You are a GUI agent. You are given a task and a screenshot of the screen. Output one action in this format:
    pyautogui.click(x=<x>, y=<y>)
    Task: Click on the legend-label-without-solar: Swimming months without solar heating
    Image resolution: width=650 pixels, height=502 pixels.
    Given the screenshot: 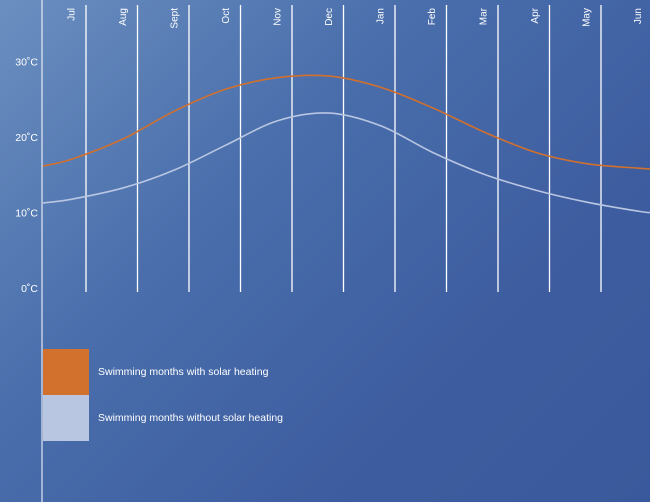 What is the action you would take?
    pyautogui.click(x=191, y=418)
    